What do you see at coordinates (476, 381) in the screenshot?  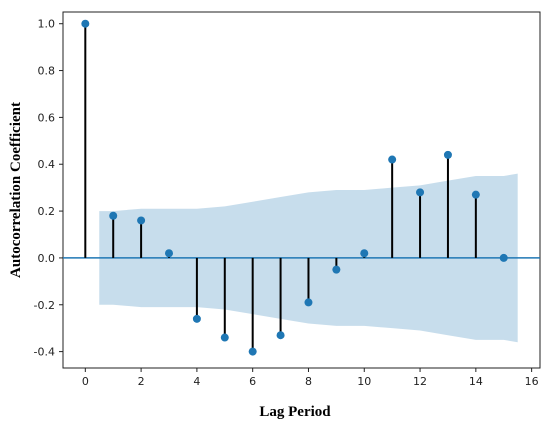 I see `x-tick-label: 14` at bounding box center [476, 381].